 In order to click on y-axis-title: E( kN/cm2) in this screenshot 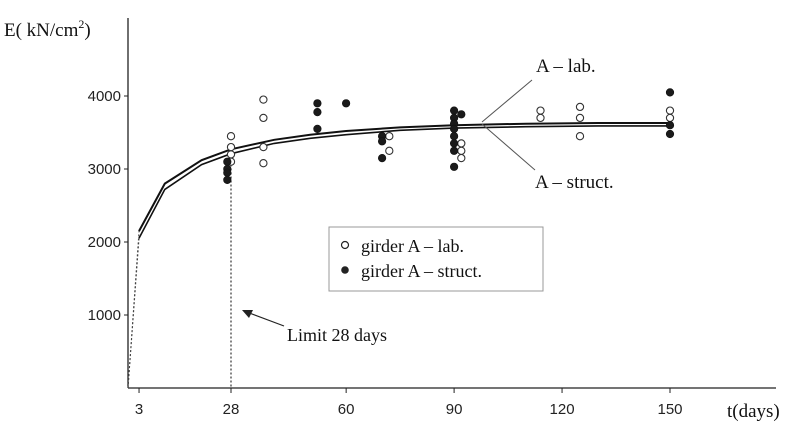, I will do `click(47, 29)`.